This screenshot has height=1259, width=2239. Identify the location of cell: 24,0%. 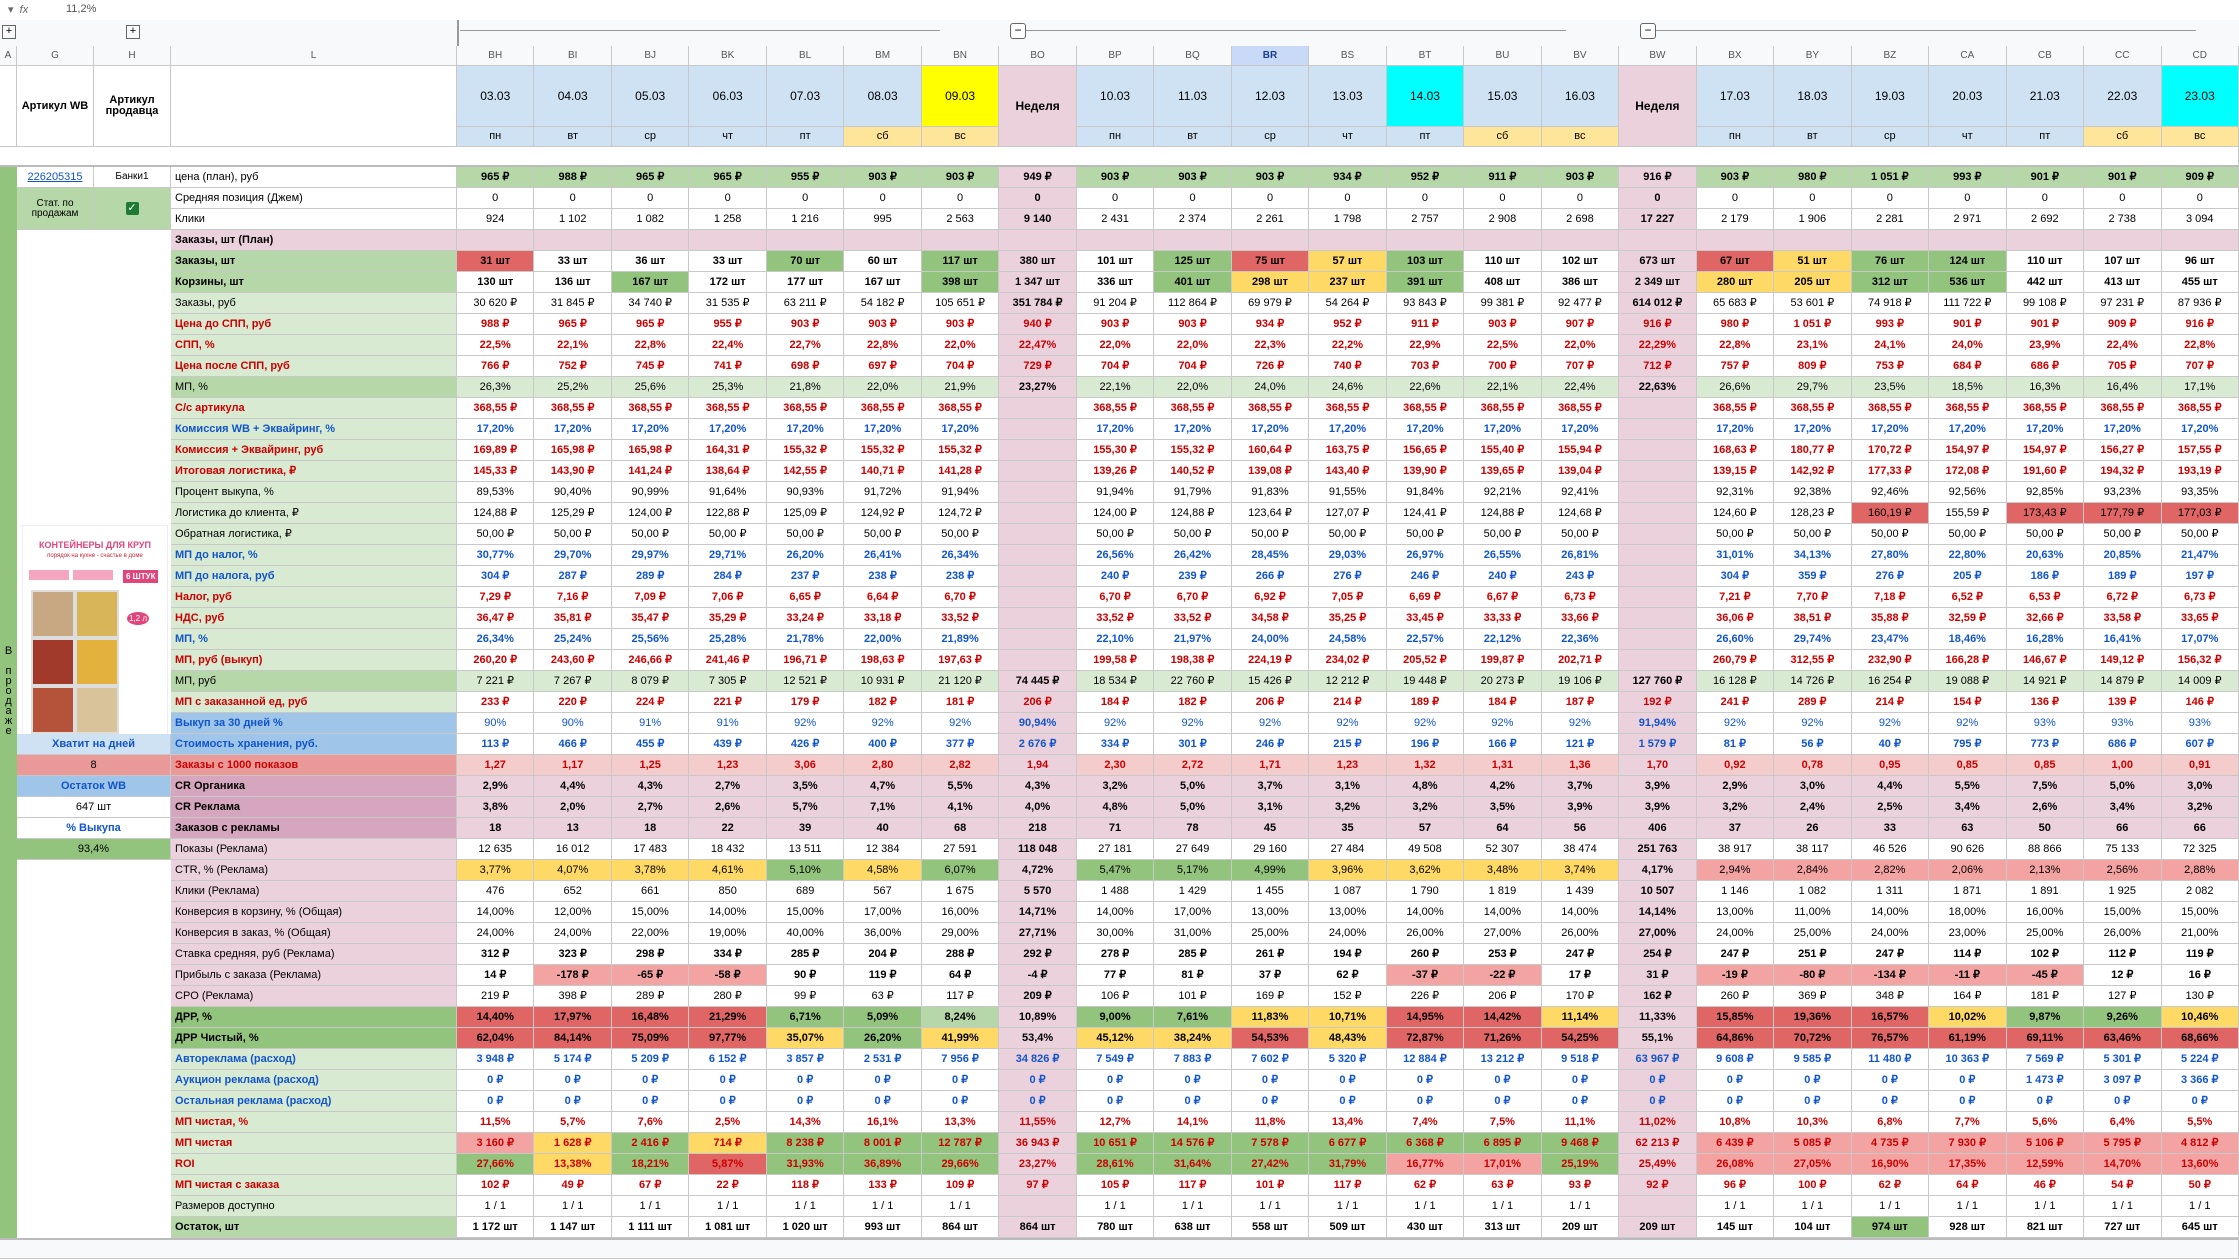
(1968, 345).